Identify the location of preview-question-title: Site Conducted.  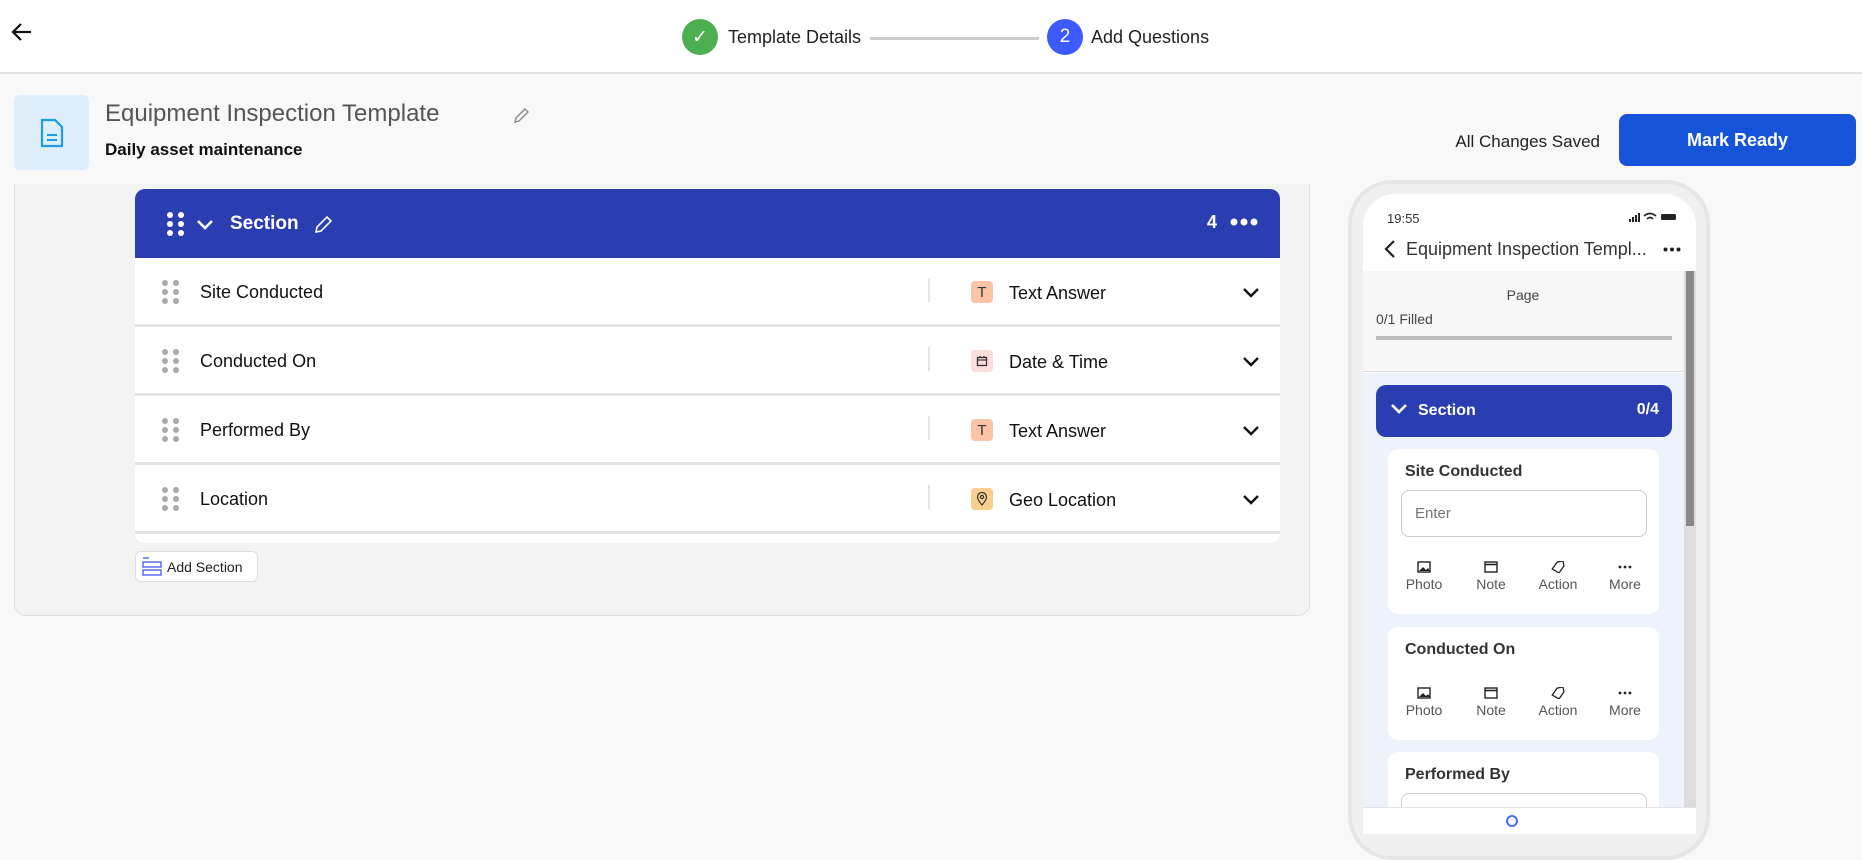
(1464, 471).